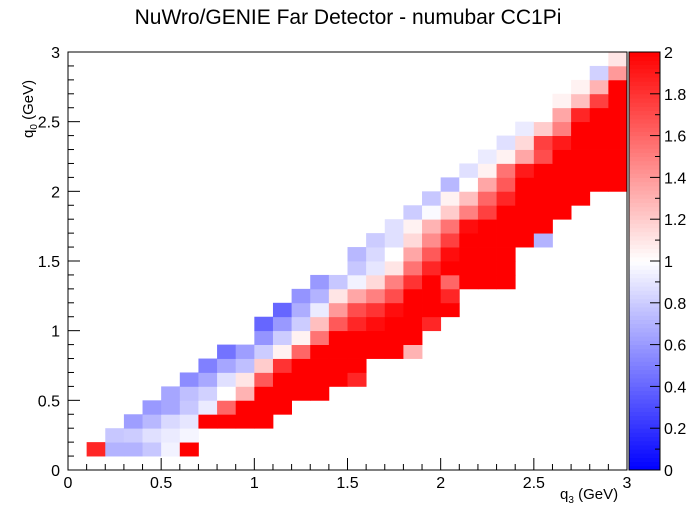 The image size is (696, 522). What do you see at coordinates (55, 53) in the screenshot?
I see `y-tick-label: 3` at bounding box center [55, 53].